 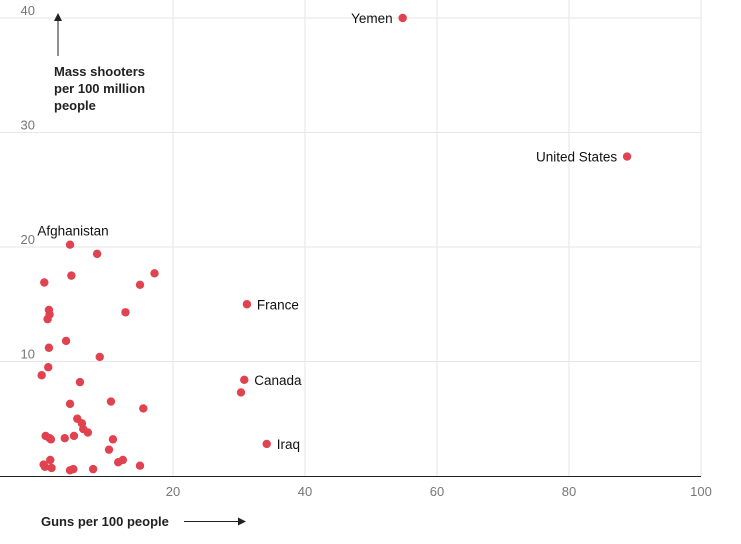 I want to click on y-tick-label: 20, so click(x=28, y=239).